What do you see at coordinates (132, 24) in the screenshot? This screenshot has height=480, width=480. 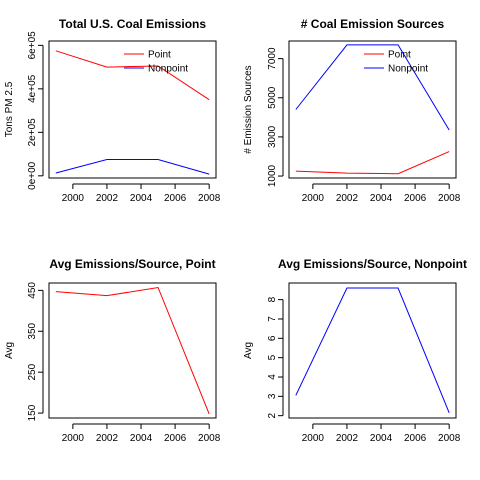 I see `chart-title: Total U.S. Coal Emissions` at bounding box center [132, 24].